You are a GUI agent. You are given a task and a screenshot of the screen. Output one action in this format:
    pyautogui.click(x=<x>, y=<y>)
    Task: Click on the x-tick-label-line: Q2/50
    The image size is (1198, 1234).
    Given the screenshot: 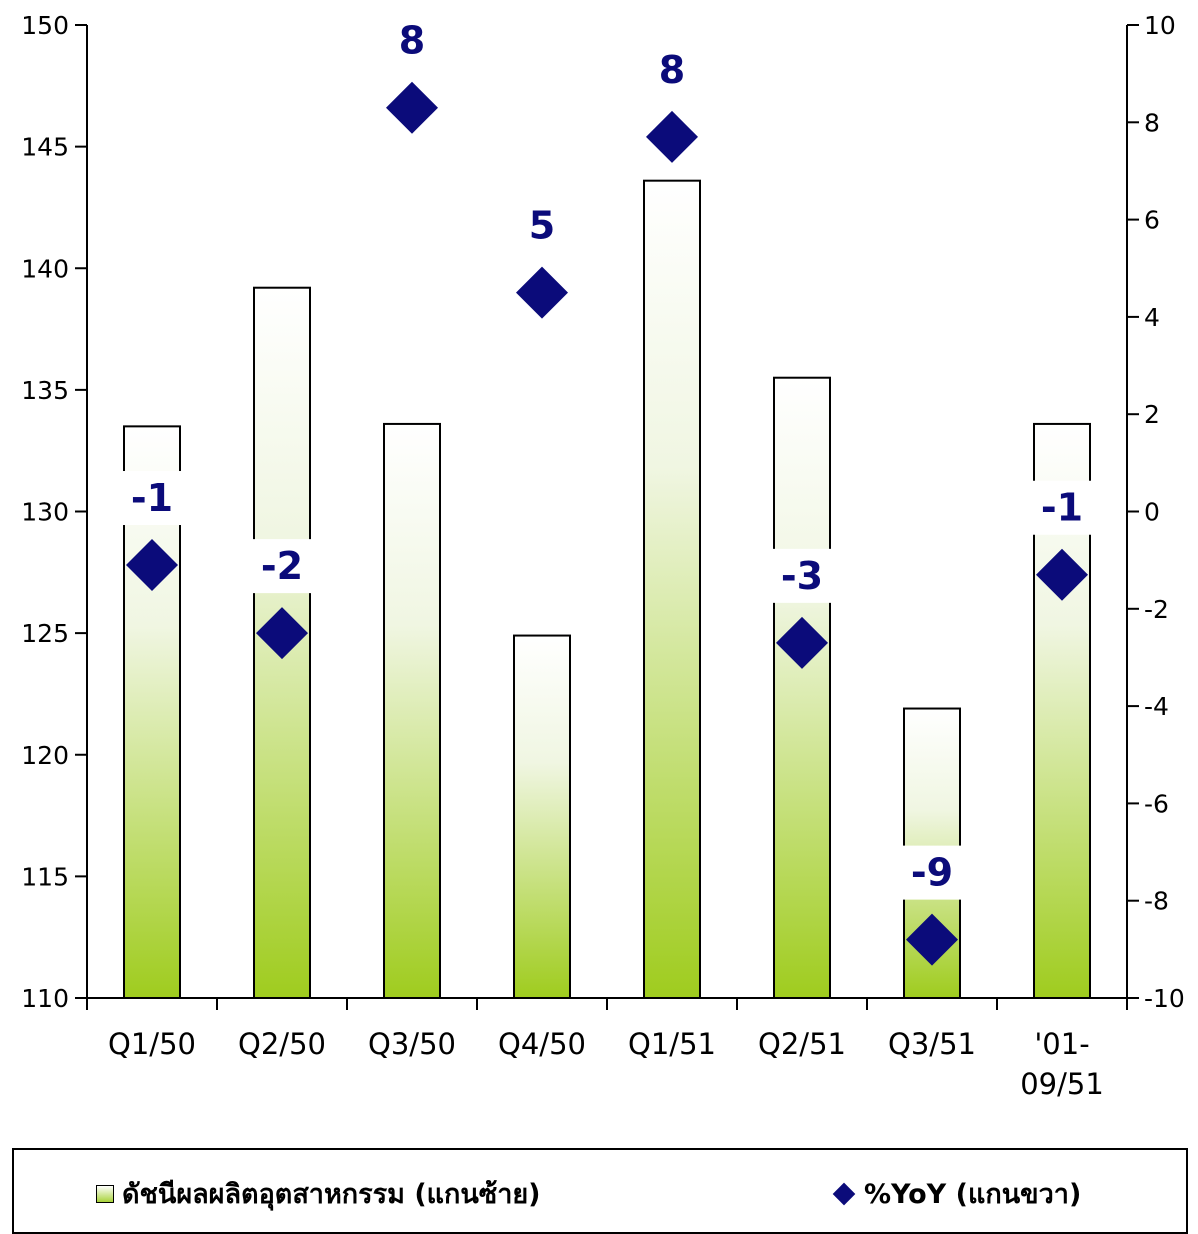 What is the action you would take?
    pyautogui.click(x=282, y=1044)
    